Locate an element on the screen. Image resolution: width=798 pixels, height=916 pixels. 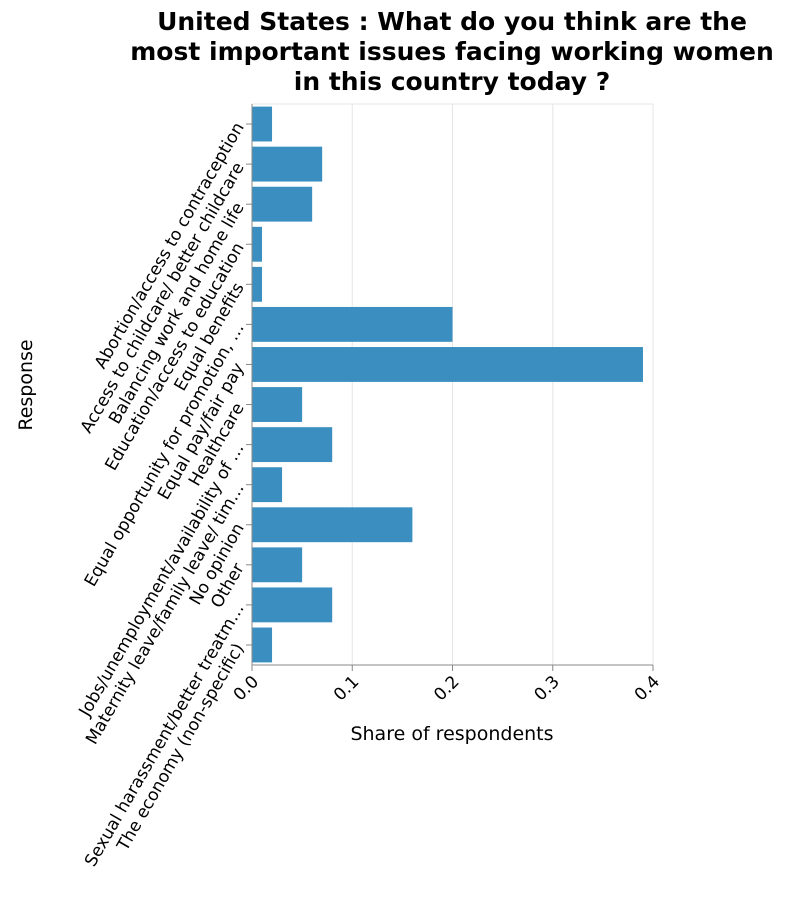
x-tick-label: 0.2 is located at coordinates (446, 688).